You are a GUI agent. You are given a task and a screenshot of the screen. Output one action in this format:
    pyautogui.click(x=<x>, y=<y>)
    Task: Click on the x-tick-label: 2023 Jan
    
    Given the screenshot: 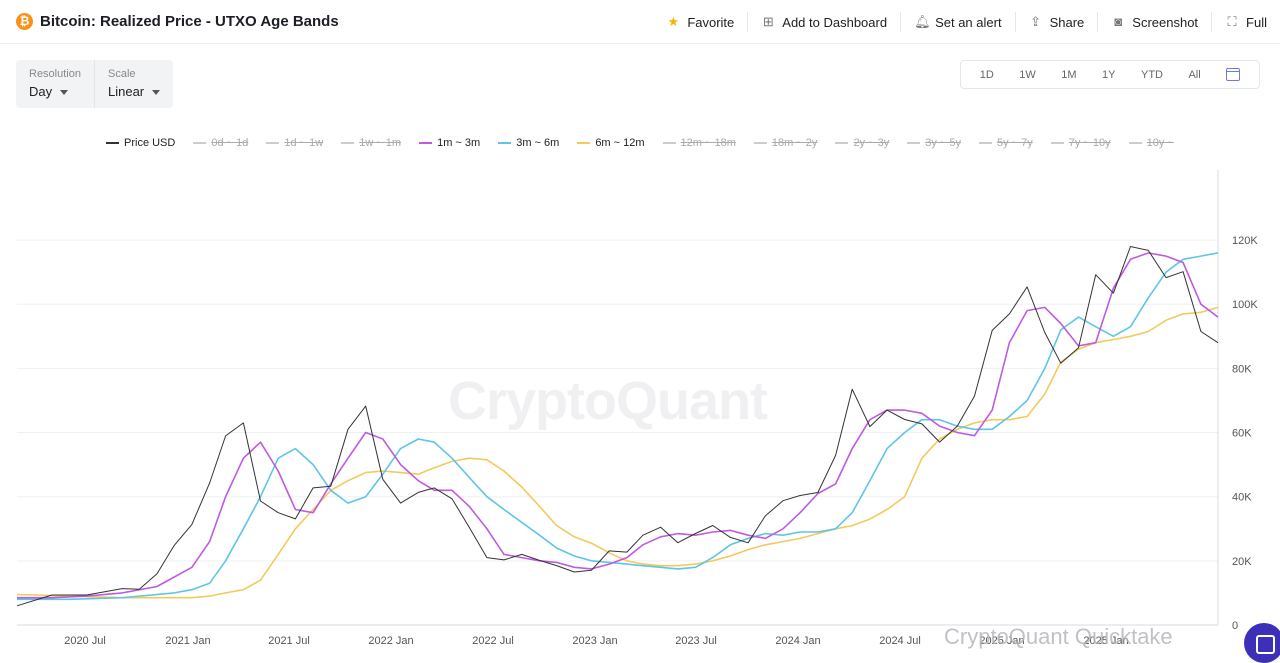 What is the action you would take?
    pyautogui.click(x=594, y=641)
    